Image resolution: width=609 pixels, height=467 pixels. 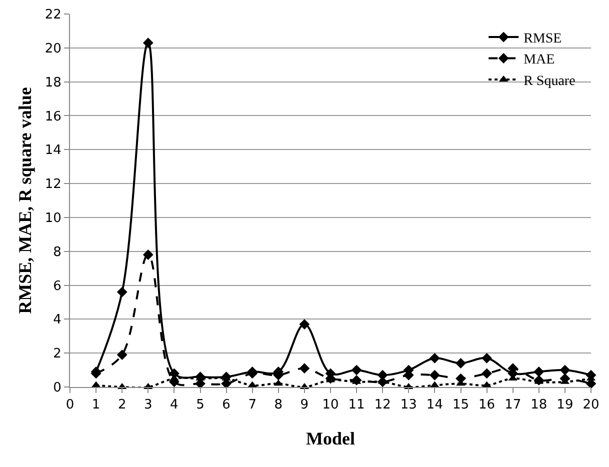 What do you see at coordinates (200, 405) in the screenshot?
I see `x-tick-label: 5` at bounding box center [200, 405].